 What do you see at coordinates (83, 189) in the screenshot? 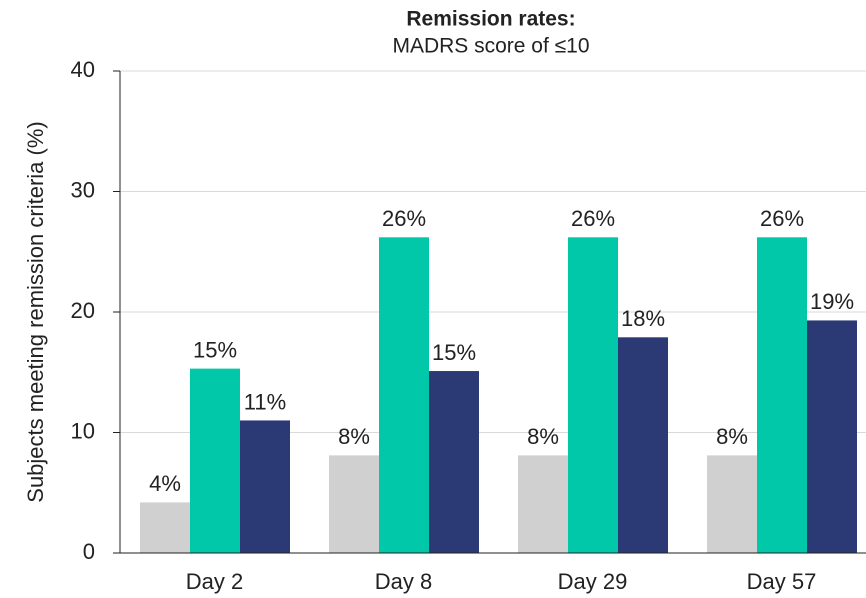
I see `y-tick-label: 30` at bounding box center [83, 189].